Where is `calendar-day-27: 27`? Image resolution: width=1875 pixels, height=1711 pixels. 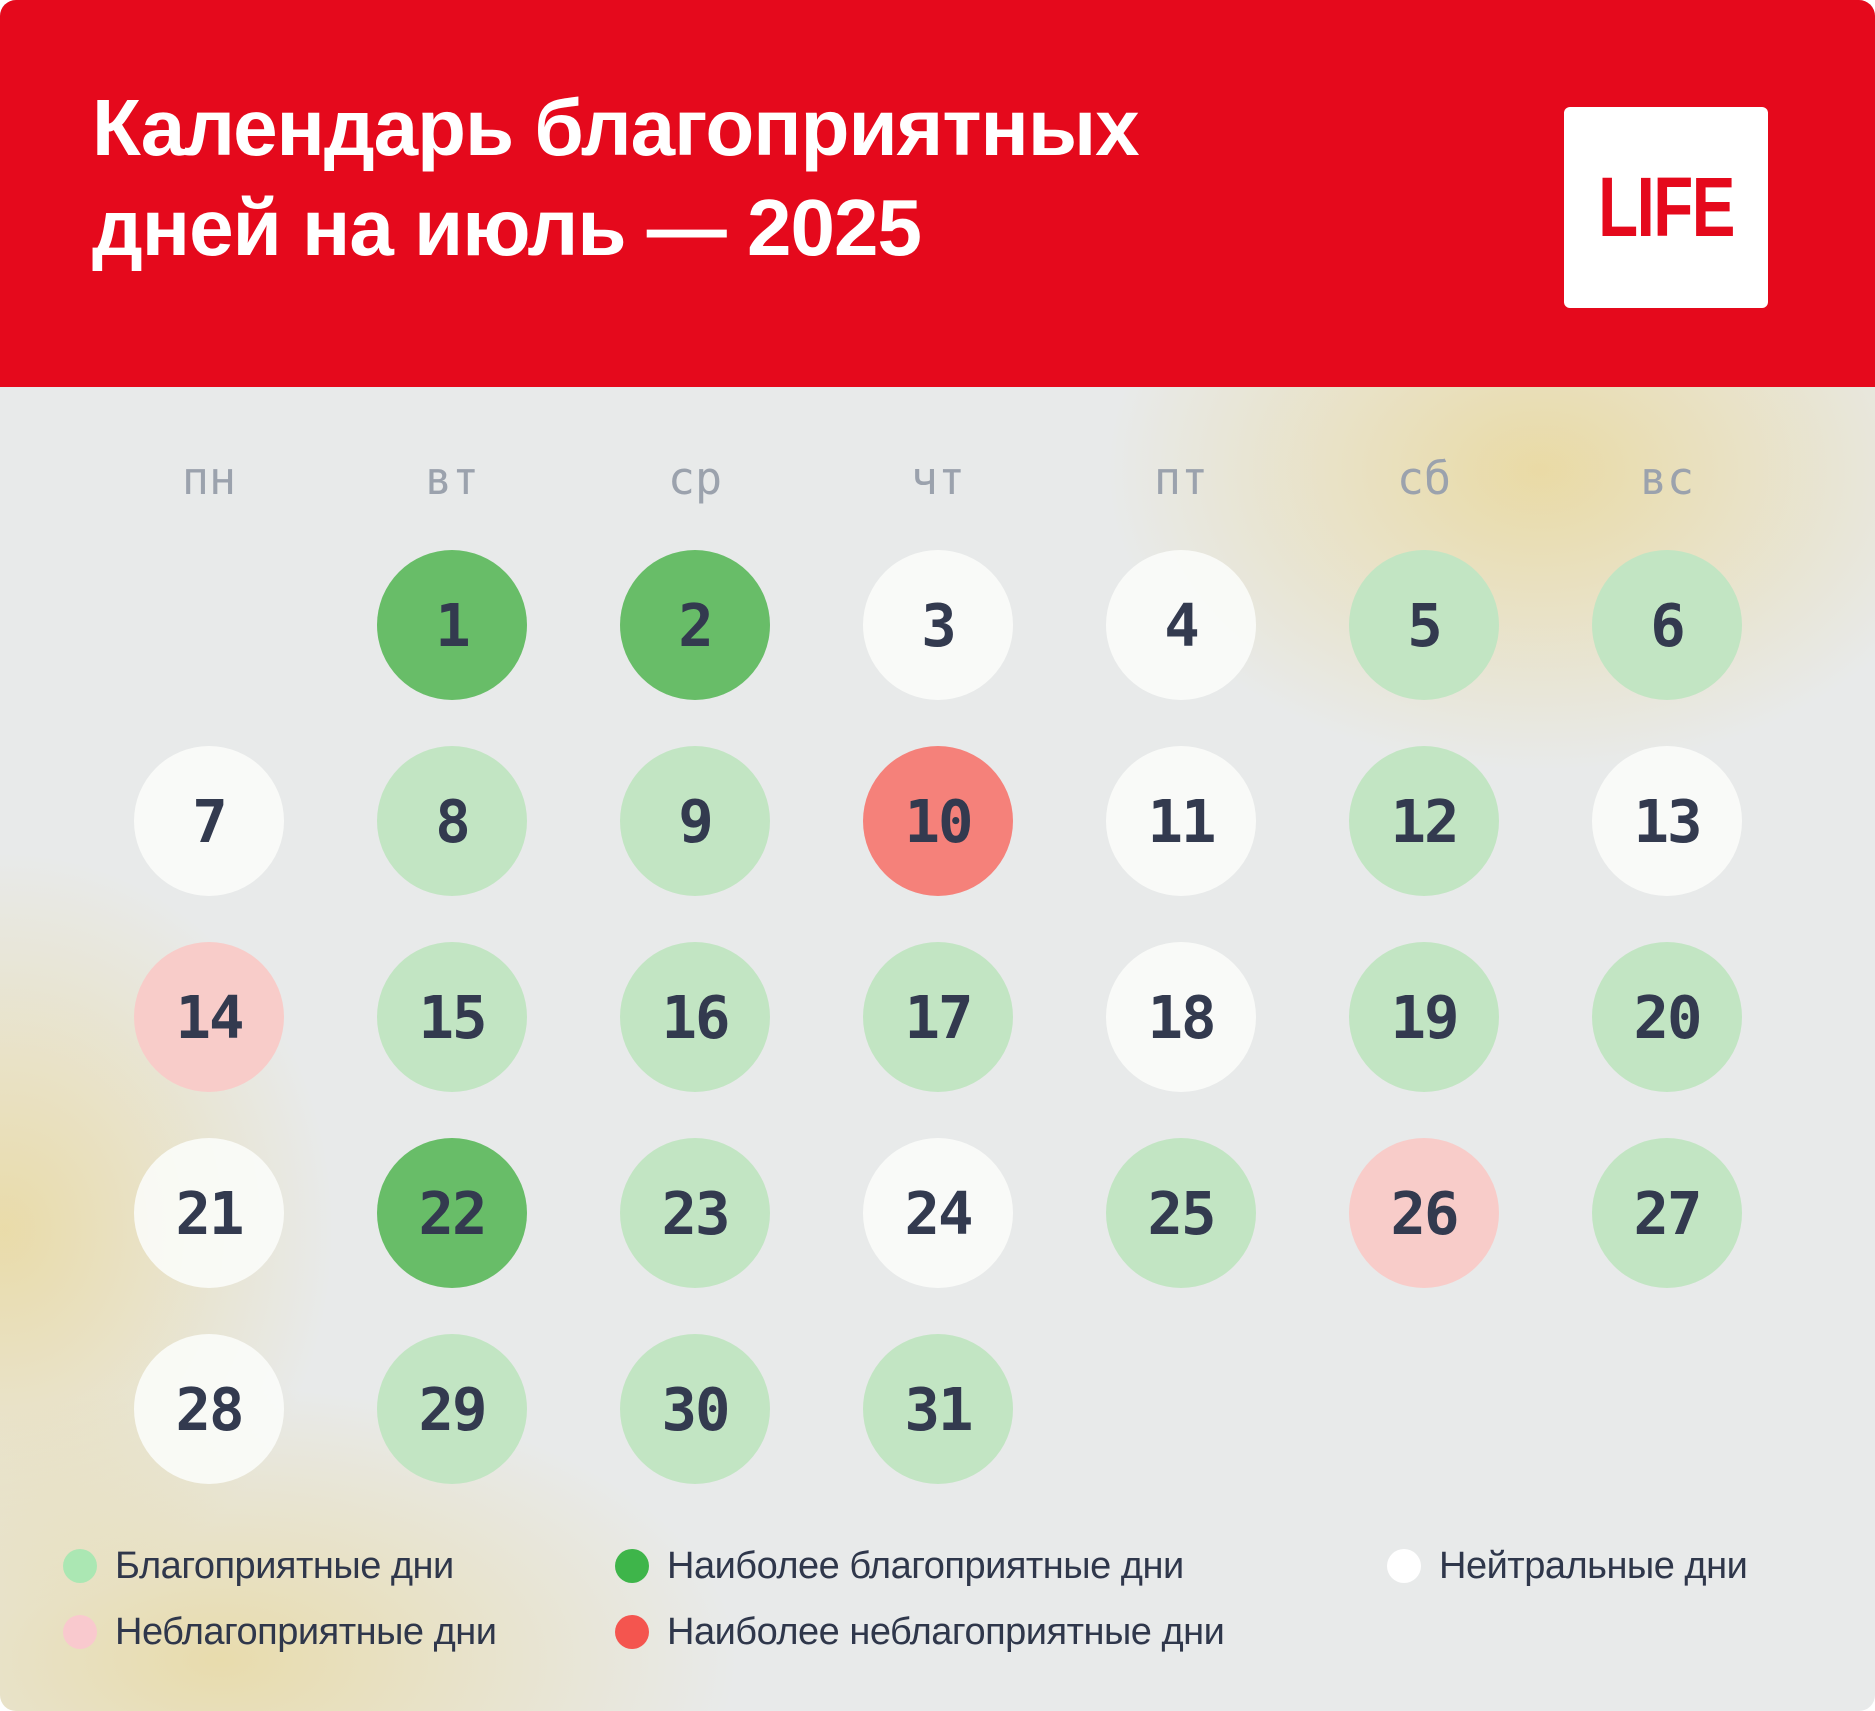 calendar-day-27: 27 is located at coordinates (1667, 1213).